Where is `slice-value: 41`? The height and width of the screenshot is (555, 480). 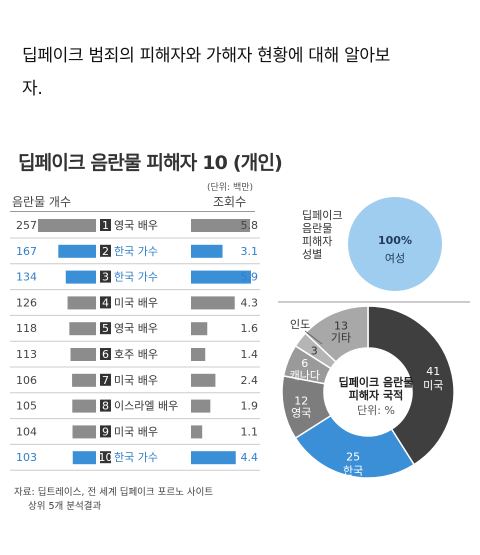 slice-value: 41 is located at coordinates (433, 371).